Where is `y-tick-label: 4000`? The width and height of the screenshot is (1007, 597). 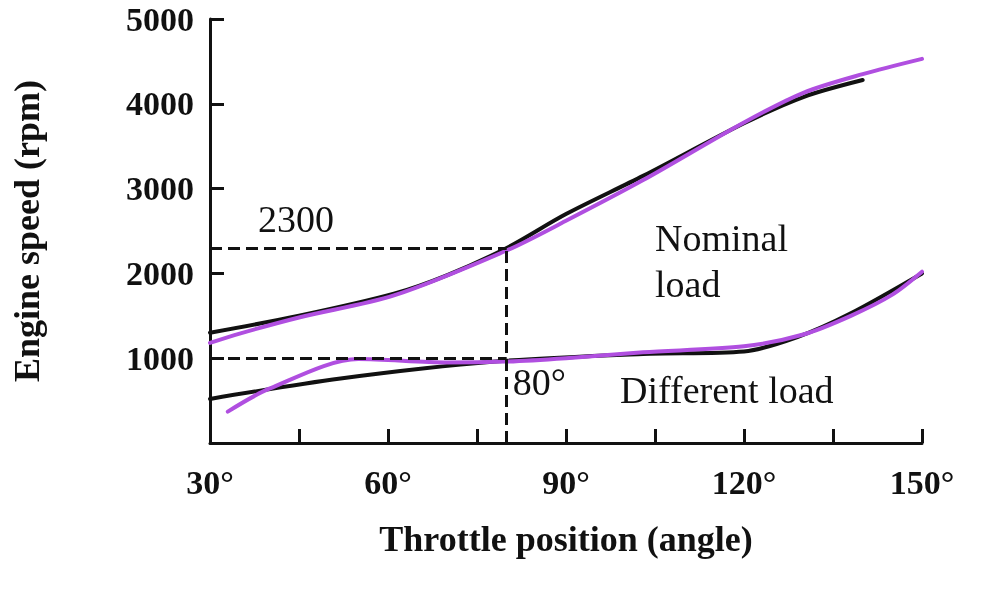 y-tick-label: 4000 is located at coordinates (160, 104).